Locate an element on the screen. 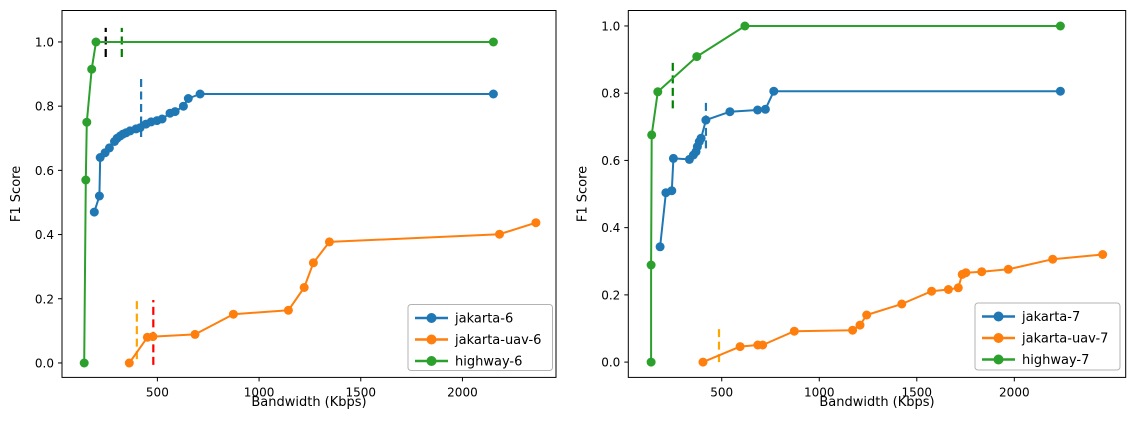  legend-label: jakarta-uav-7 is located at coordinates (1064, 339).